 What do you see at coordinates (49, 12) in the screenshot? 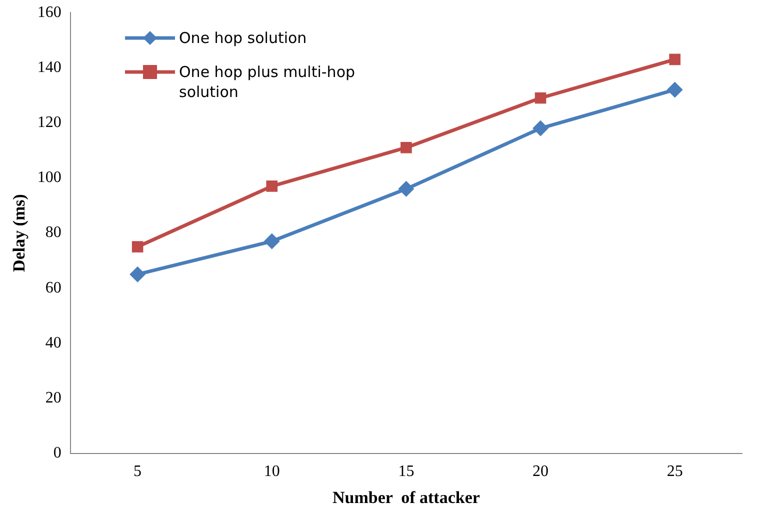
I see `y-tick-label: 160` at bounding box center [49, 12].